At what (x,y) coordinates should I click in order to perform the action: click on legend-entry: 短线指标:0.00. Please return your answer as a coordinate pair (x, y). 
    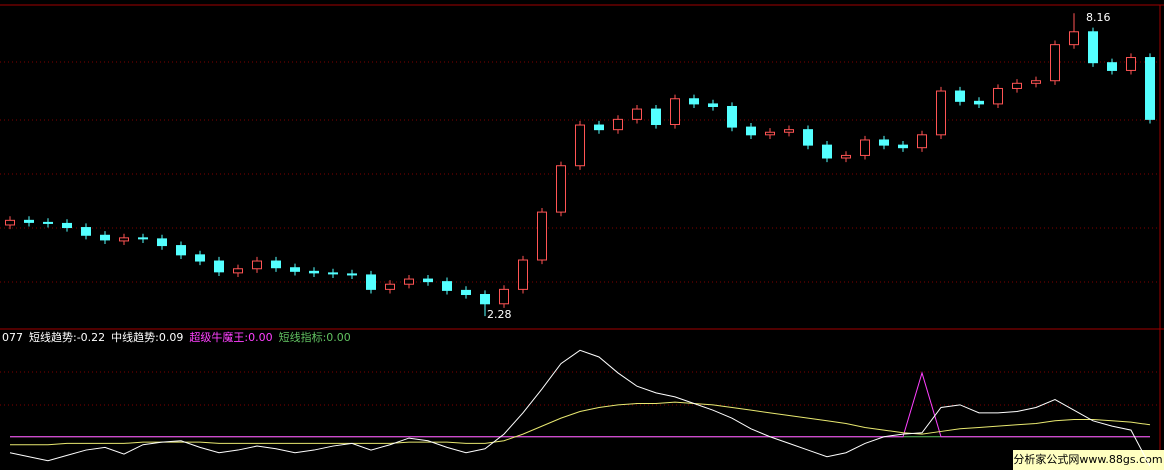
    Looking at the image, I should click on (315, 337).